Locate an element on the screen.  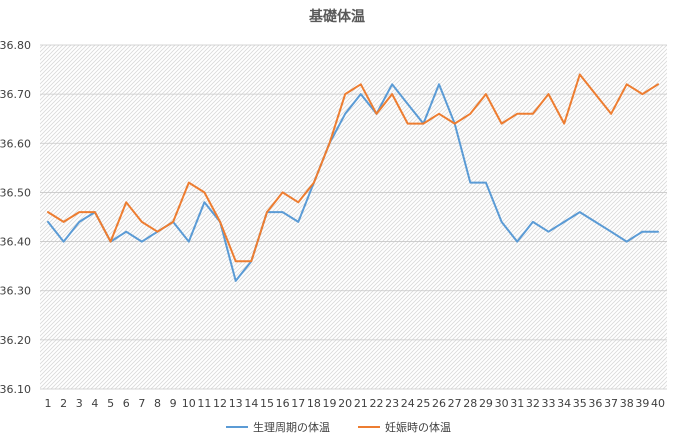
x-tick-label: 13 is located at coordinates (236, 403).